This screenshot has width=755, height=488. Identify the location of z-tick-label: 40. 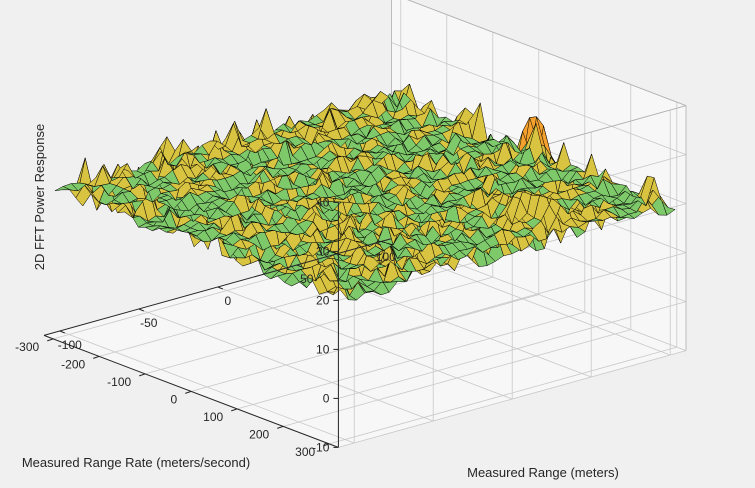
(323, 202).